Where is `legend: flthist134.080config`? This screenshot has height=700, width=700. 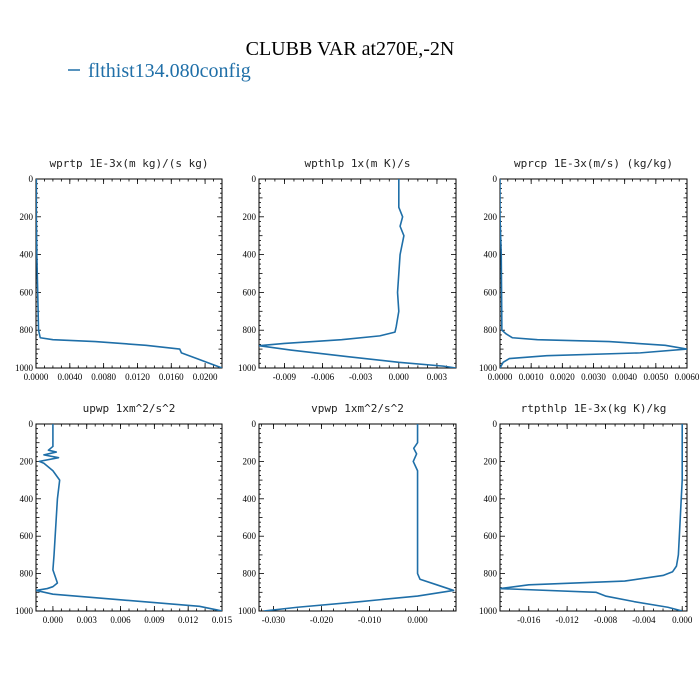
legend: flthist134.080config is located at coordinates (159, 71).